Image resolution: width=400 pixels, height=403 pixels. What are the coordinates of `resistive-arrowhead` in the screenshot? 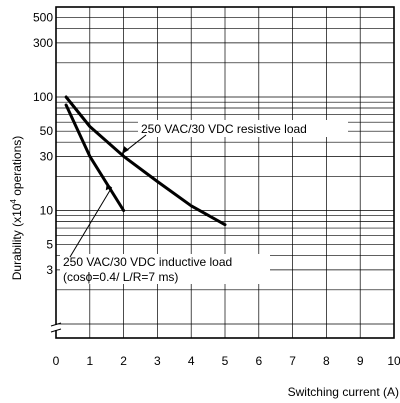 It's located at (125, 149).